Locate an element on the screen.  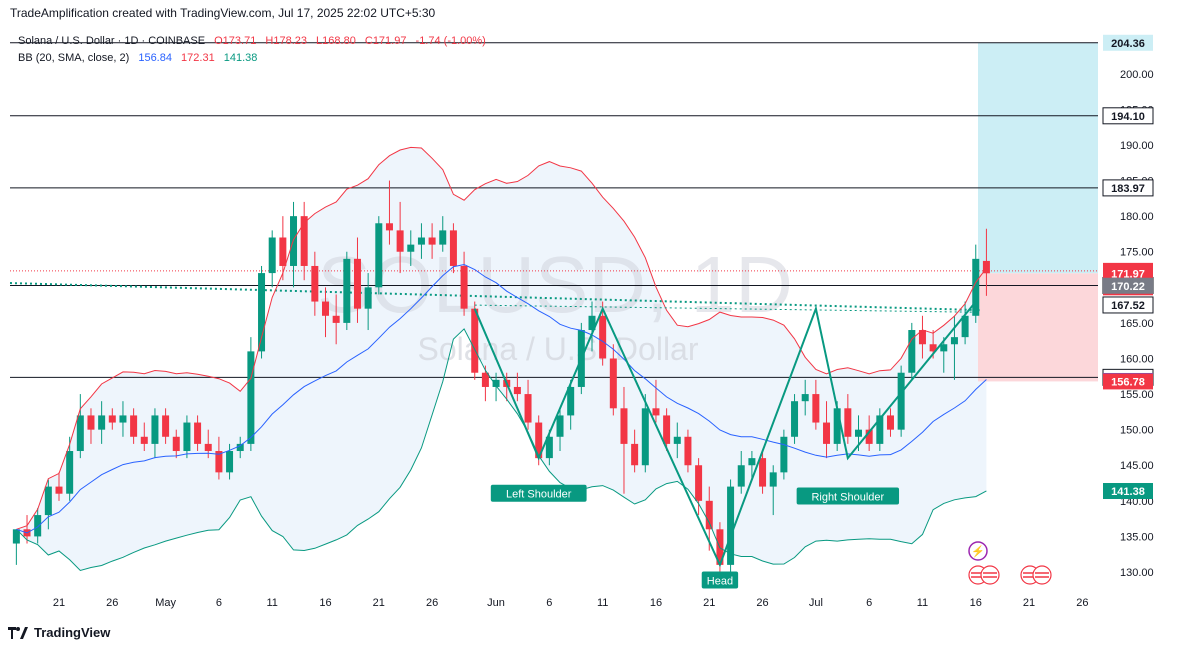
y-tick-label: 160.00 is located at coordinates (1137, 359).